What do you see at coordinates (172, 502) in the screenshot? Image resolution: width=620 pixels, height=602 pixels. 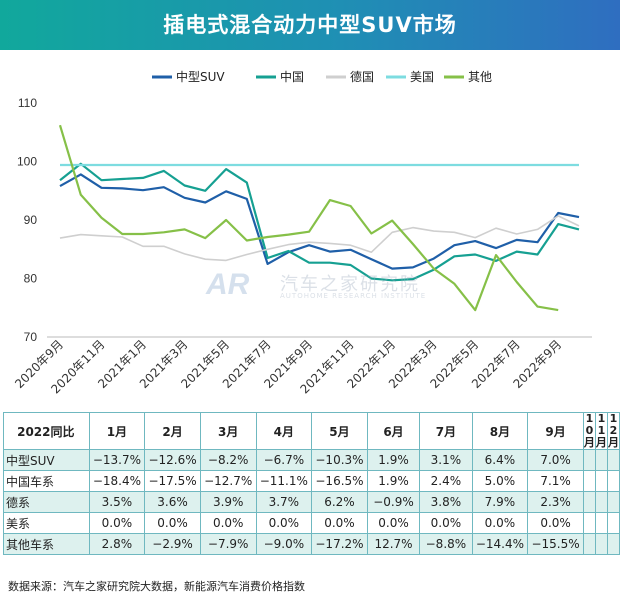 I see `table-cell: 3.6%` at bounding box center [172, 502].